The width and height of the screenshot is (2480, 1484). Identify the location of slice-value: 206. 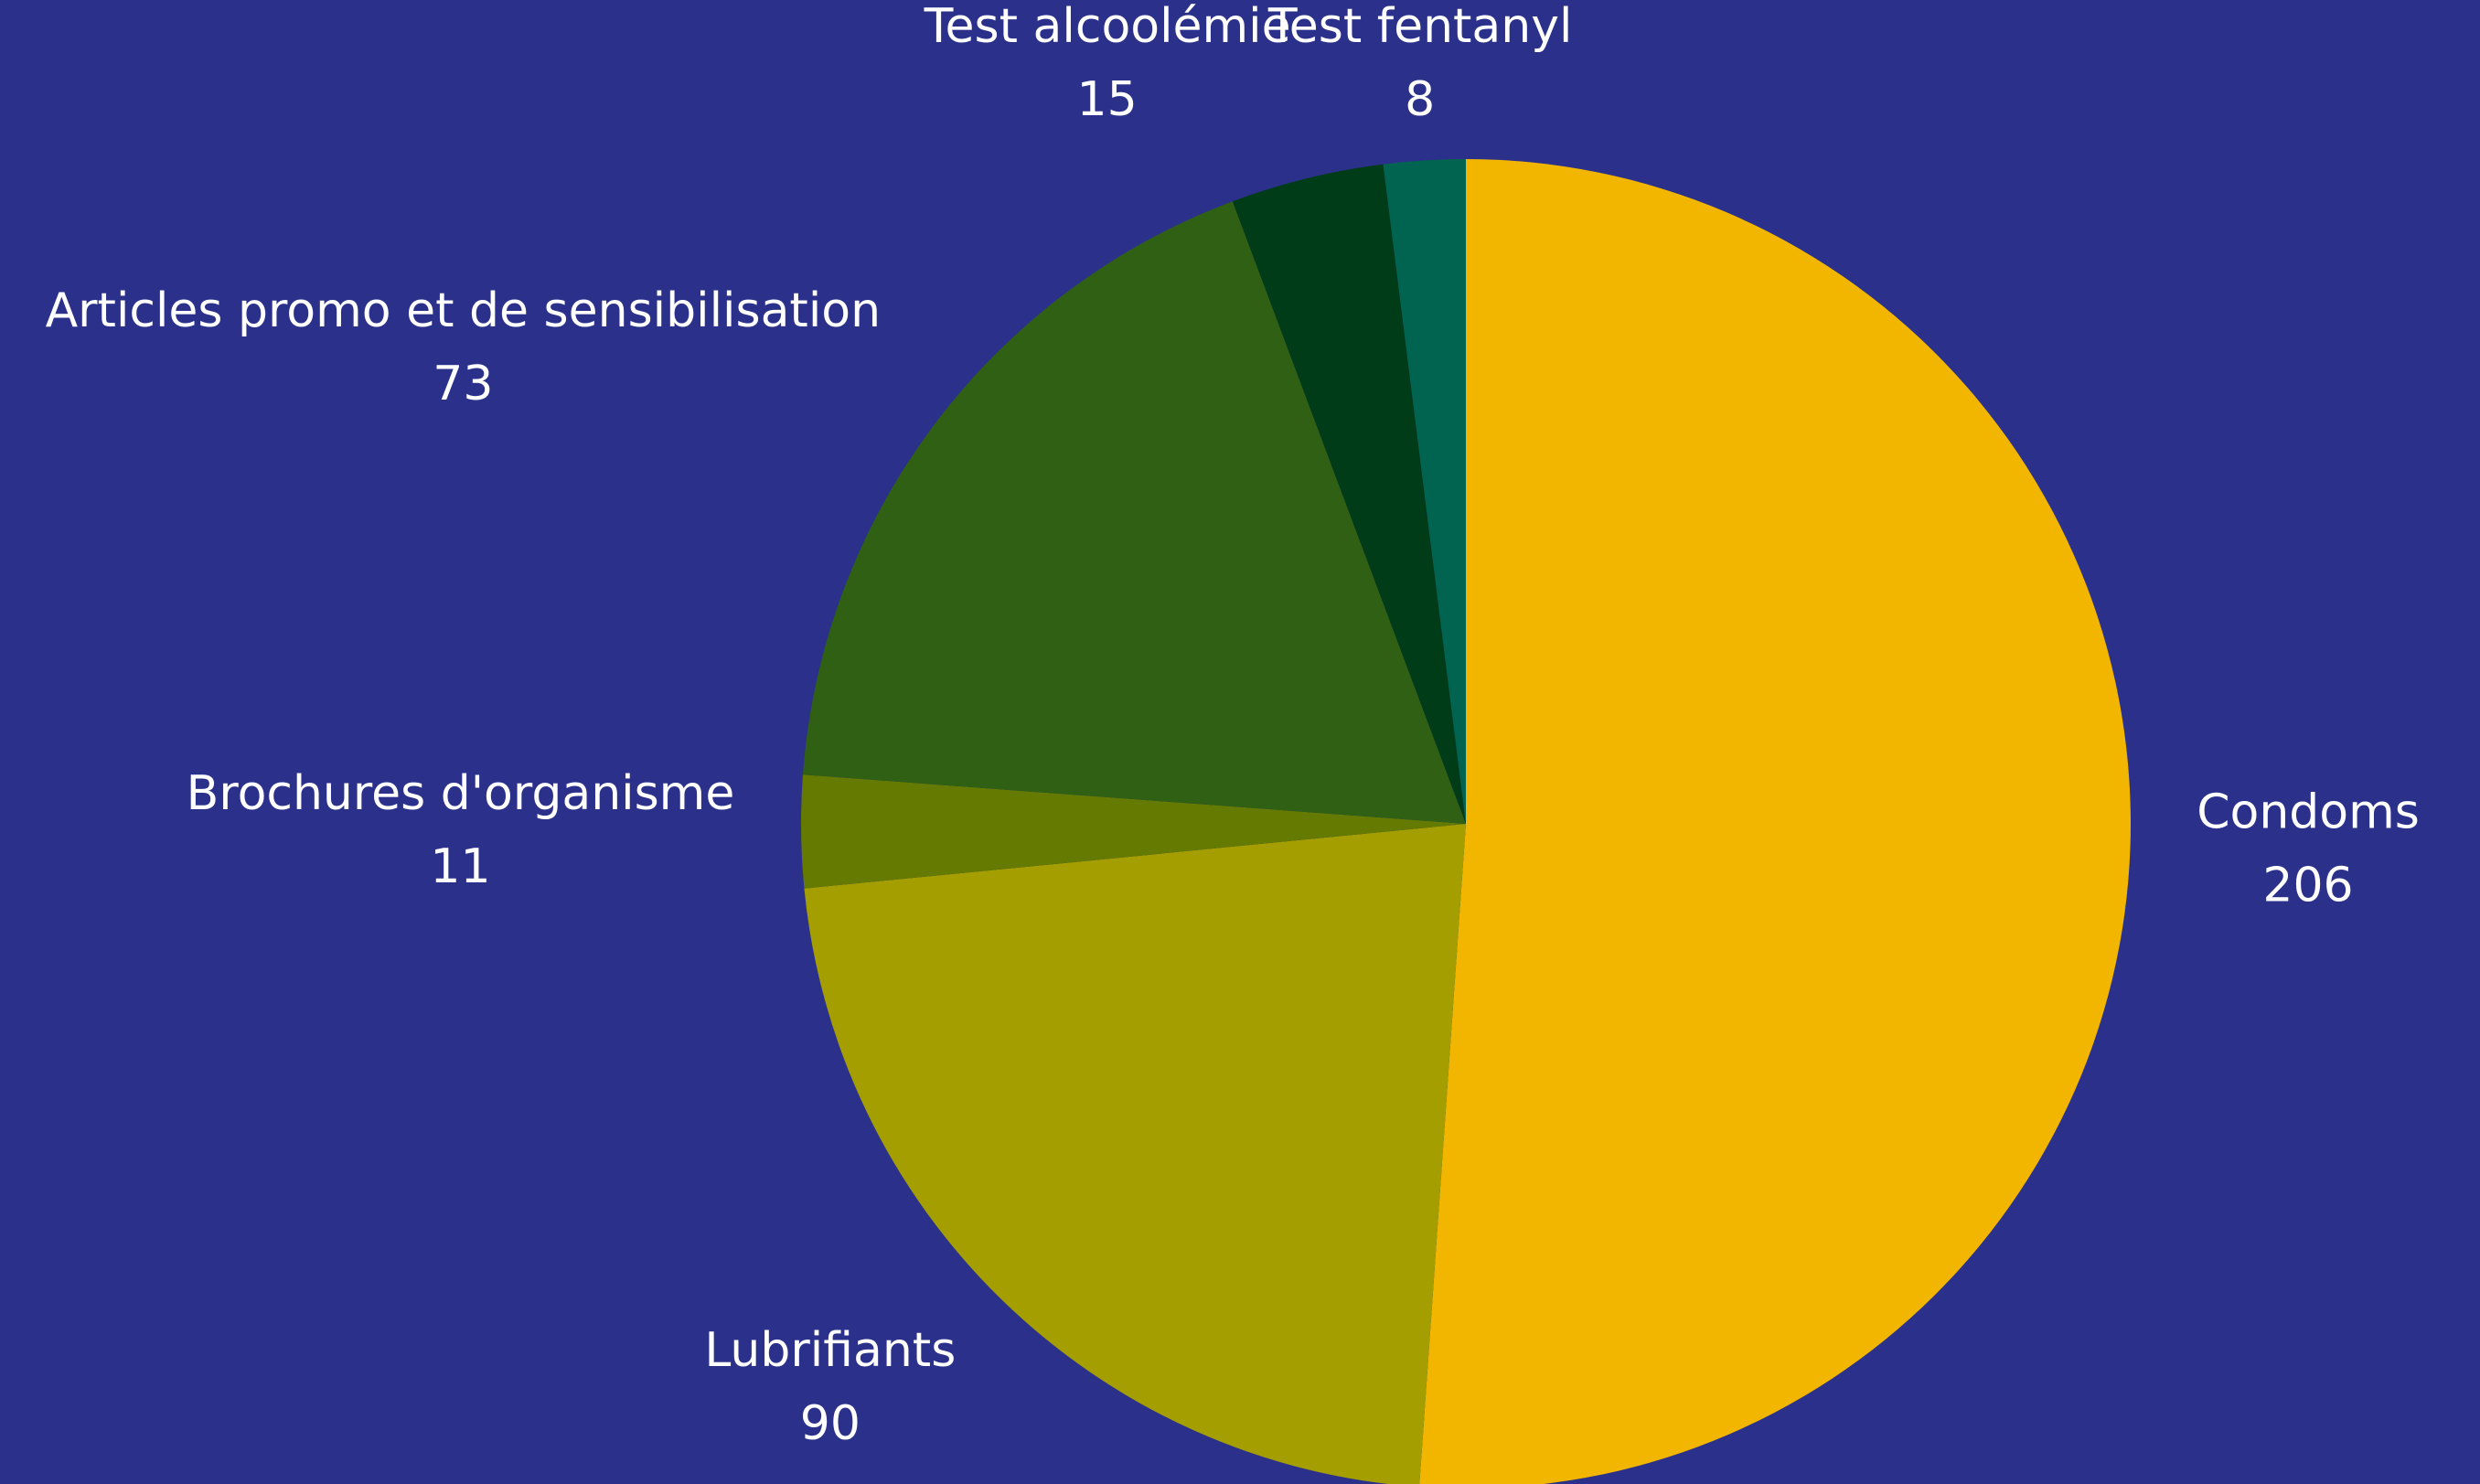
(2307, 885).